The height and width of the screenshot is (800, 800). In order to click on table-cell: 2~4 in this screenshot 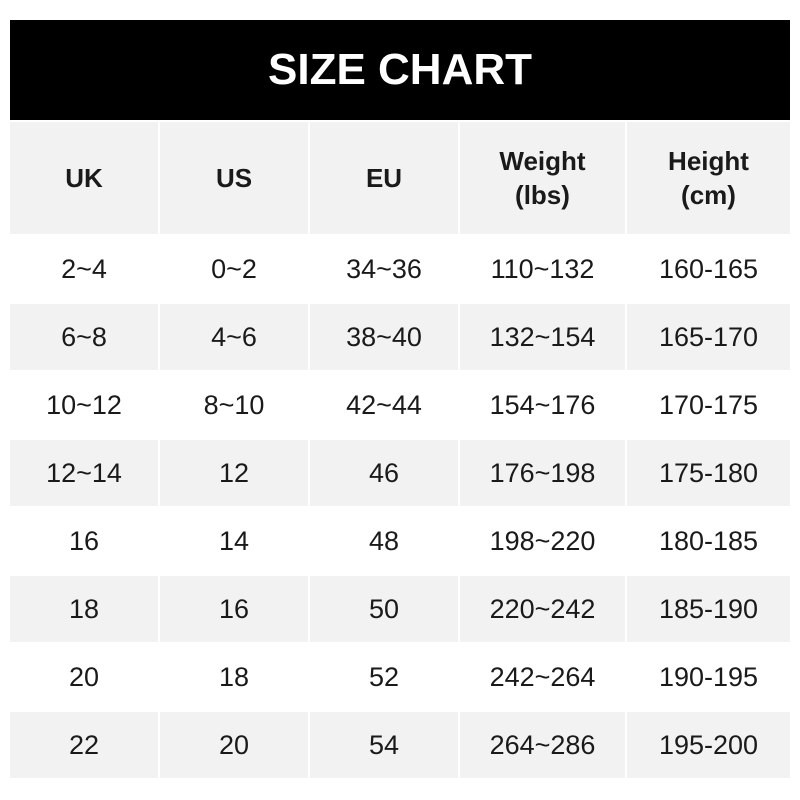, I will do `click(84, 268)`.